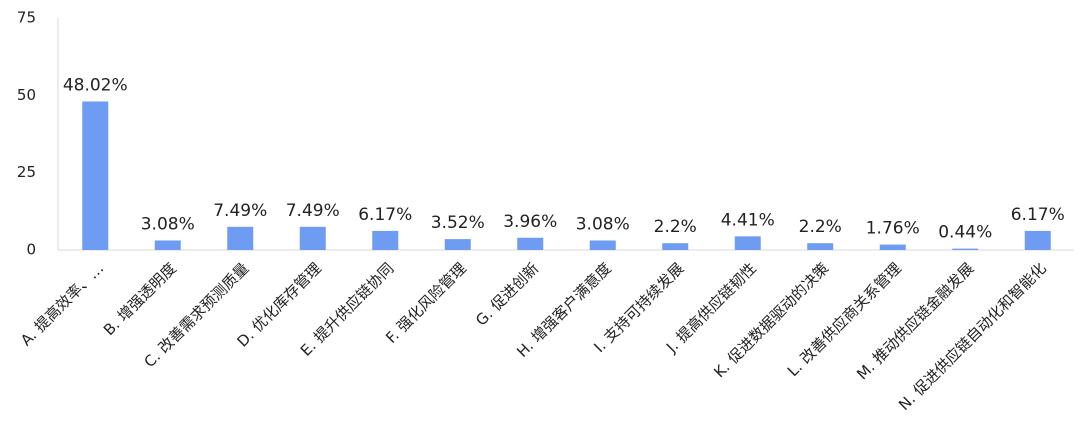 Image resolution: width=1080 pixels, height=439 pixels. I want to click on y-tick-label: 0, so click(31, 250).